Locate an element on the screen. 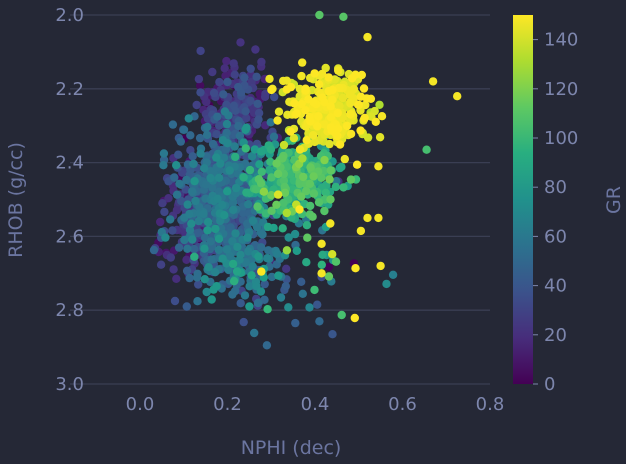 This screenshot has width=626, height=464. y-tick-label: 2.8 is located at coordinates (69, 310).